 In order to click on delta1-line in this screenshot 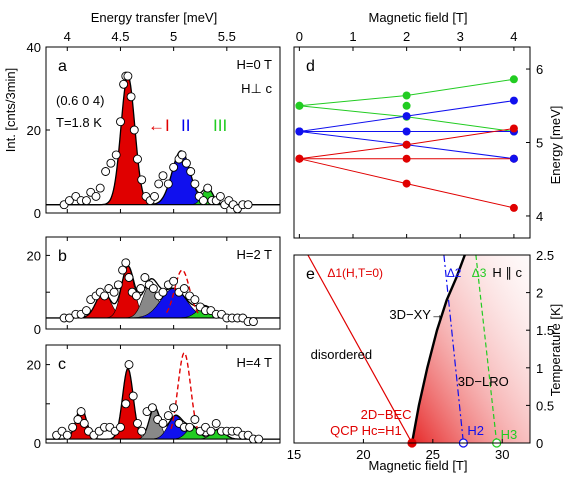, I will do `click(360, 349)`.